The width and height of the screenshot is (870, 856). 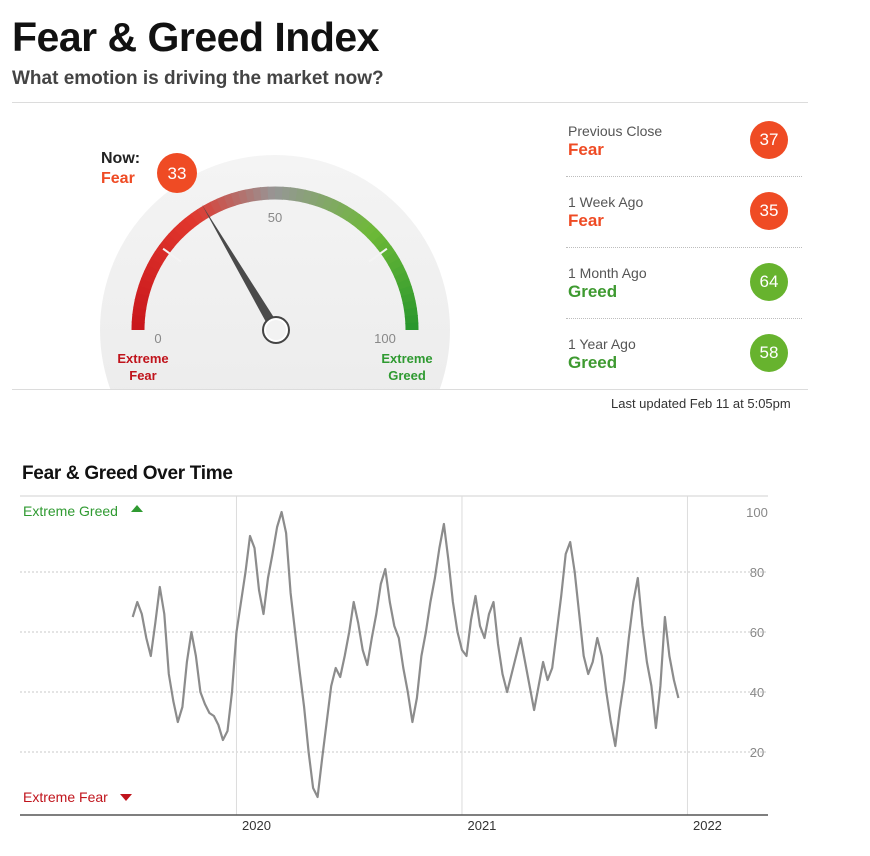 I want to click on gauge-value-text: 33, so click(x=177, y=173).